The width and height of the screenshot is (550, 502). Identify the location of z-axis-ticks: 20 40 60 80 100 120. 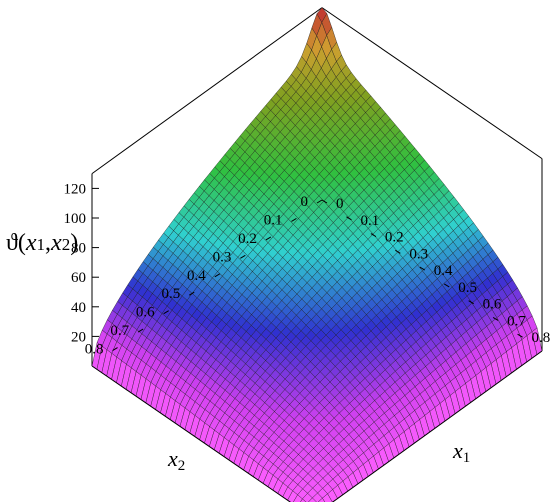
(81, 263).